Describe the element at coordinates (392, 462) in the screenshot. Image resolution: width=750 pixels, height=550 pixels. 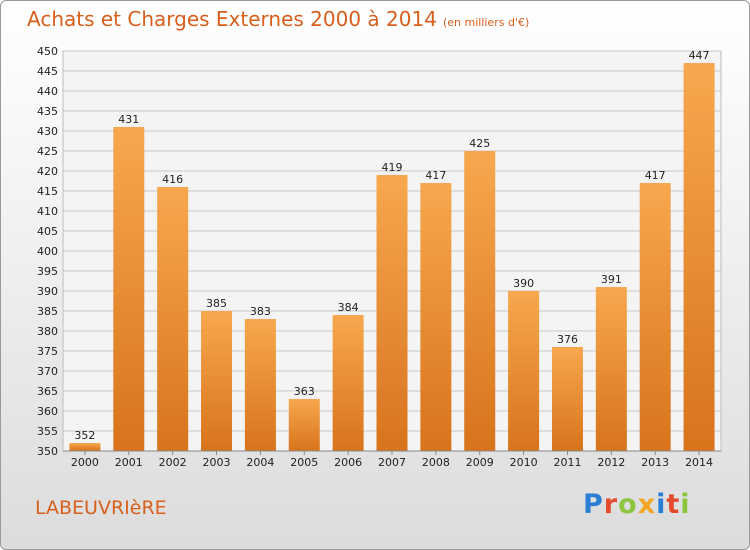
I see `x-tick-label: 2007` at that location.